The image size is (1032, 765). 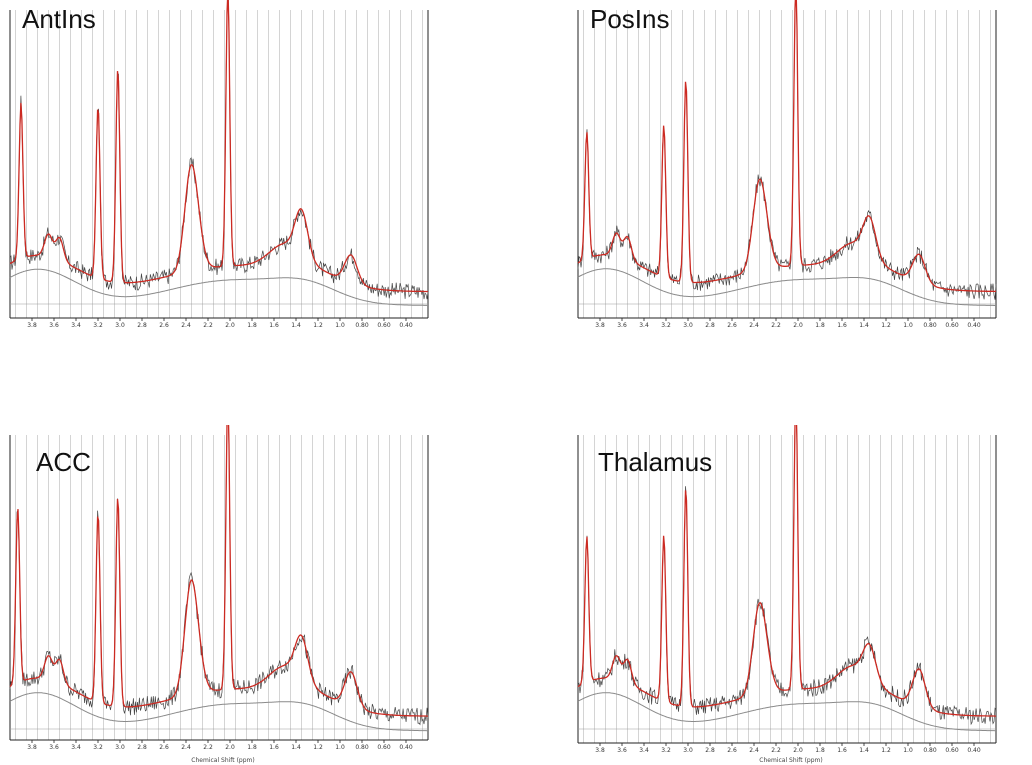 I want to click on panel-title: ACC, so click(x=63, y=462).